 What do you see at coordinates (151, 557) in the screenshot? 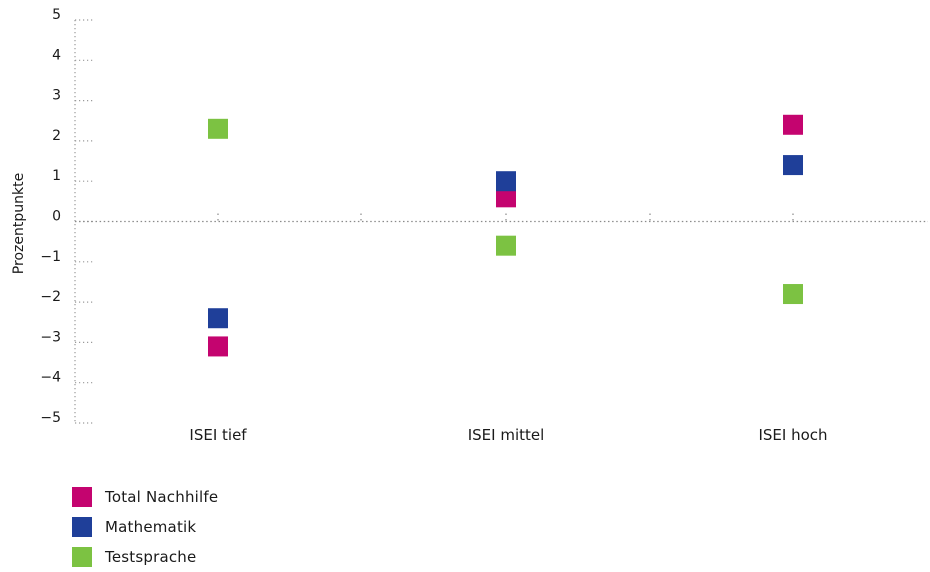
I see `legend-label-testsprache: Testsprache` at bounding box center [151, 557].